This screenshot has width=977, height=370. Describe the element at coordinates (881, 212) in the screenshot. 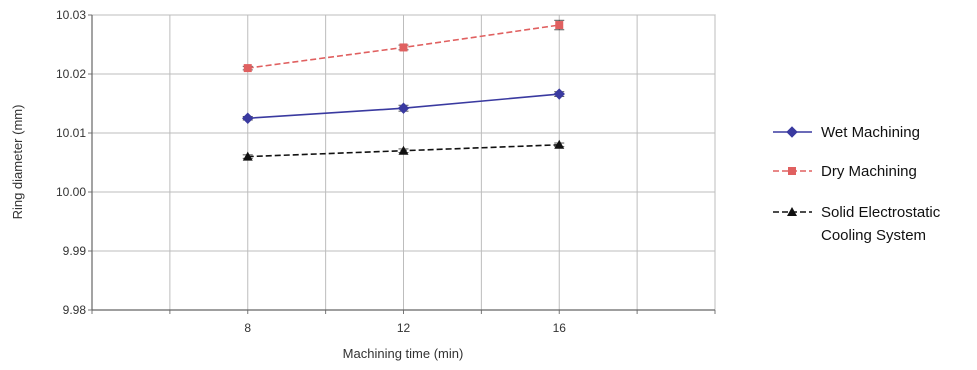

I see `legend-label: Solid Electrostatic` at that location.